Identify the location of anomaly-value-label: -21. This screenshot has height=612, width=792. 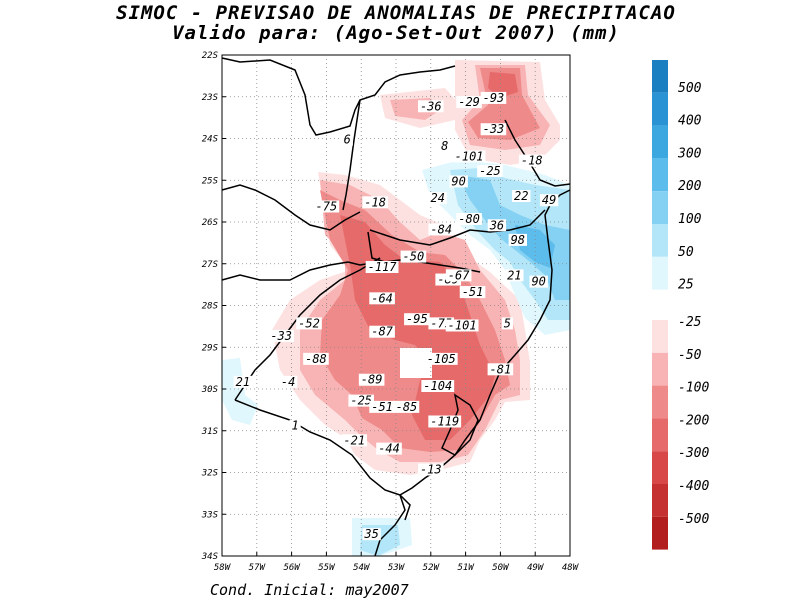
(354, 440).